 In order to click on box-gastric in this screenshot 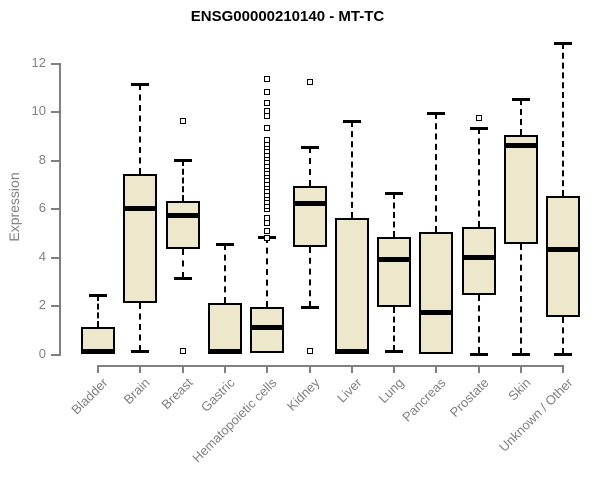, I will do `click(224, 328)`.